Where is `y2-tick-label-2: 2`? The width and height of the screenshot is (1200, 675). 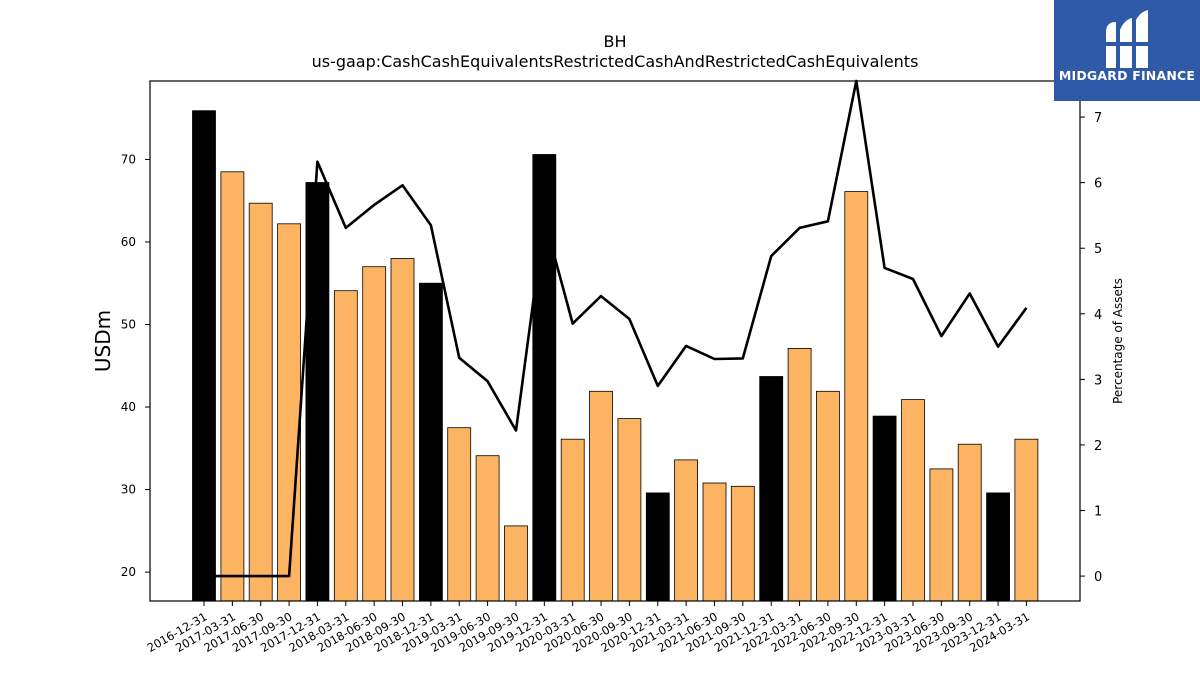 y2-tick-label-2: 2 is located at coordinates (1098, 446).